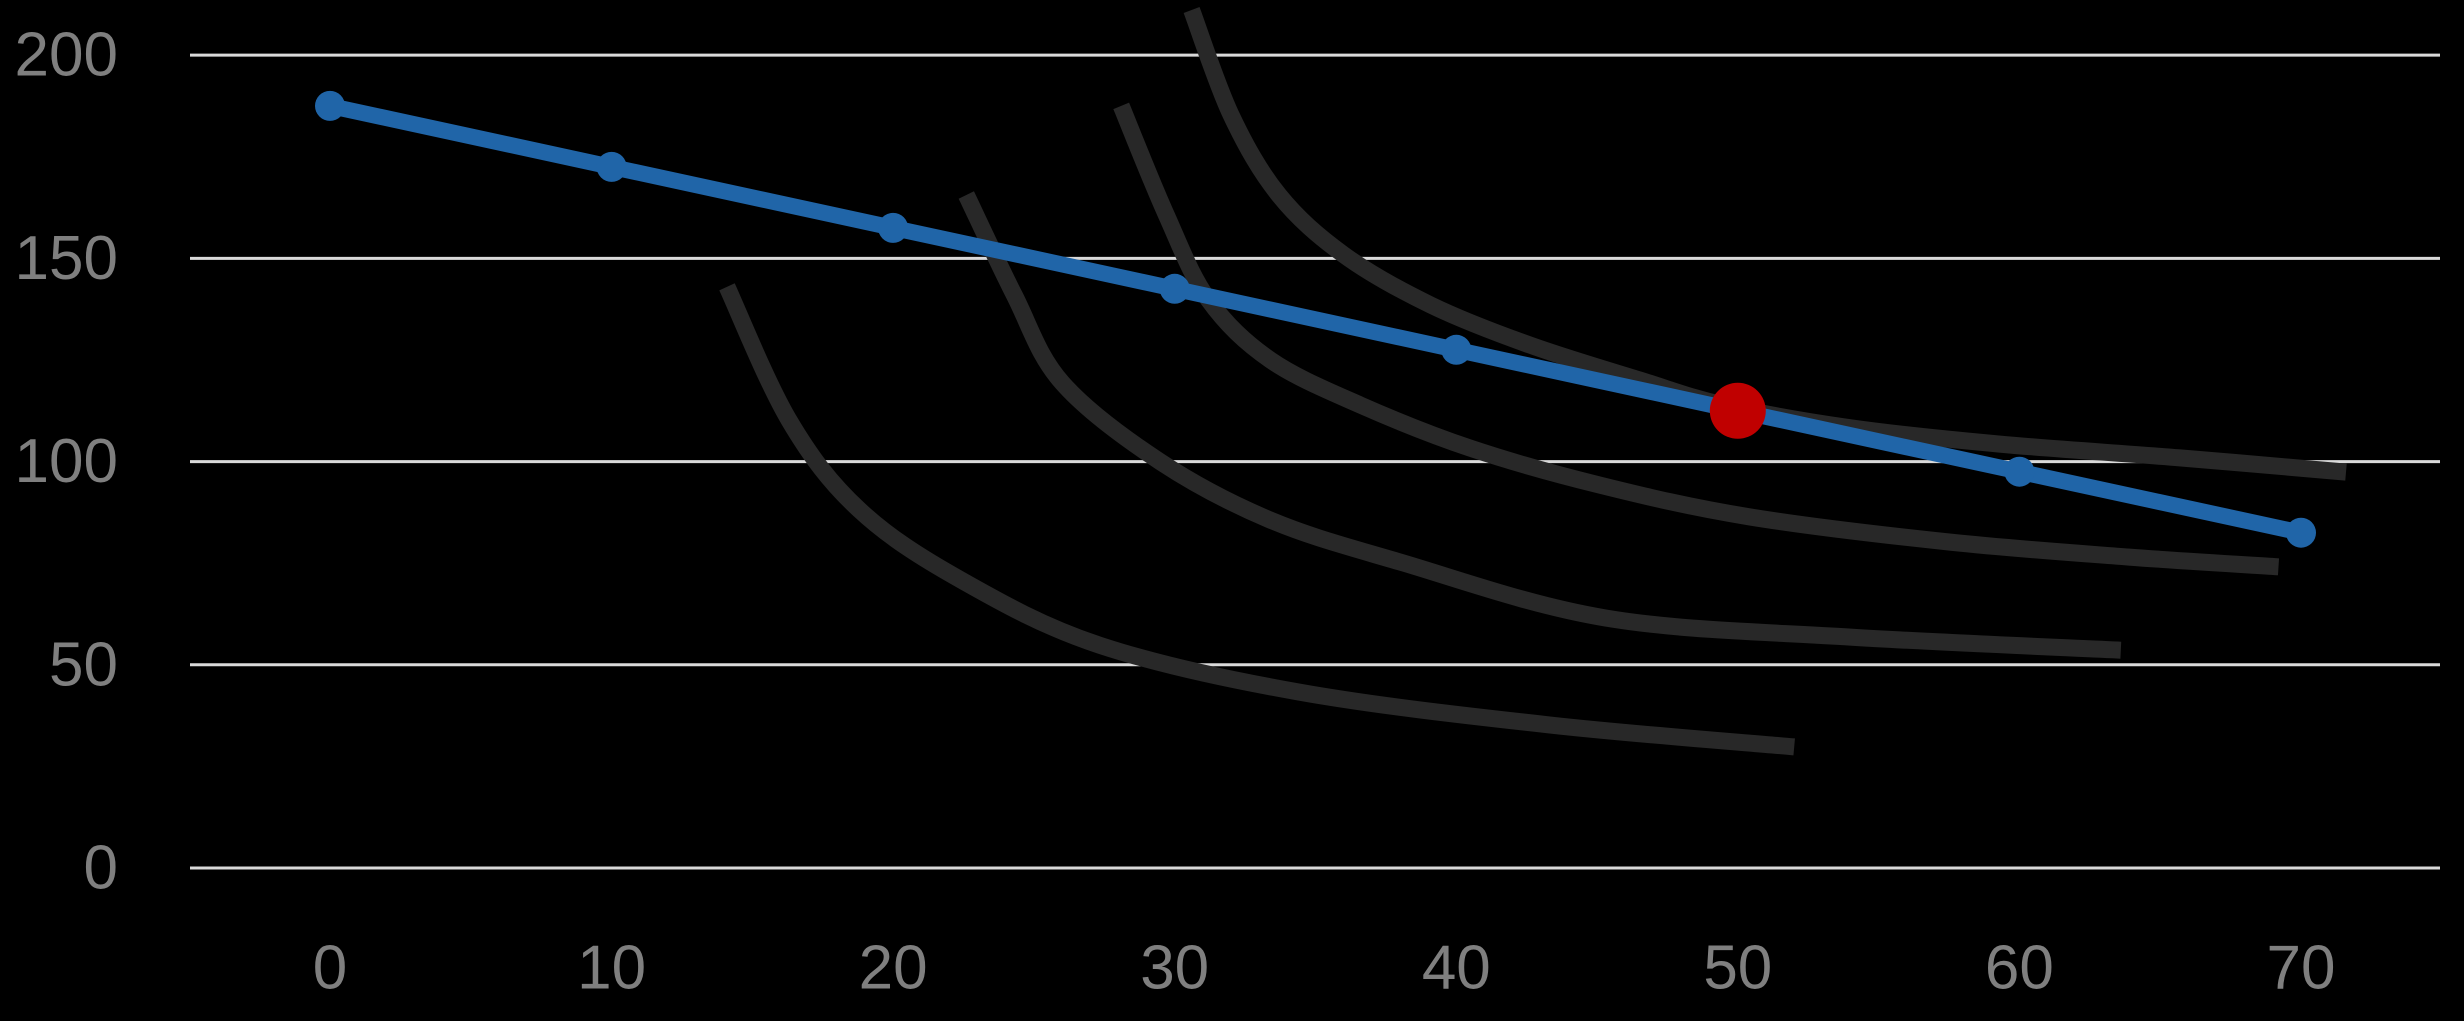  I want to click on x-axis-tick-label: 0, so click(330, 968).